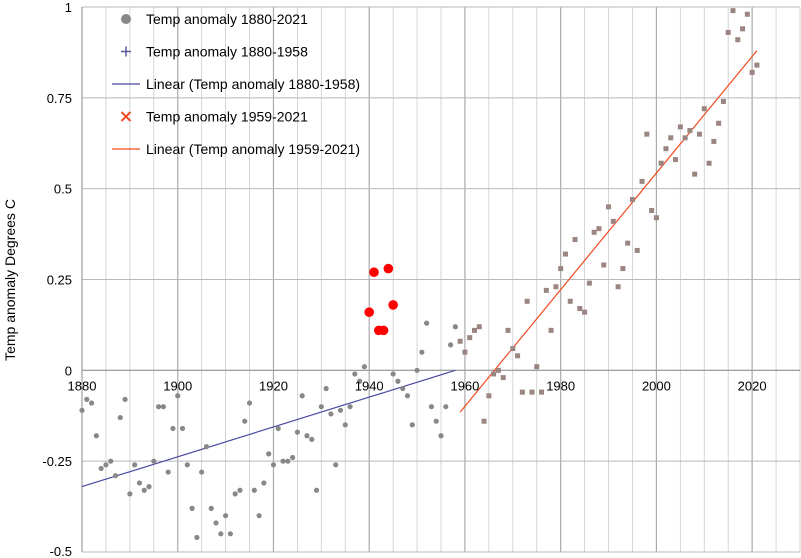 This screenshot has height=558, width=801. Describe the element at coordinates (369, 385) in the screenshot. I see `x-tick-label: 1940` at that location.